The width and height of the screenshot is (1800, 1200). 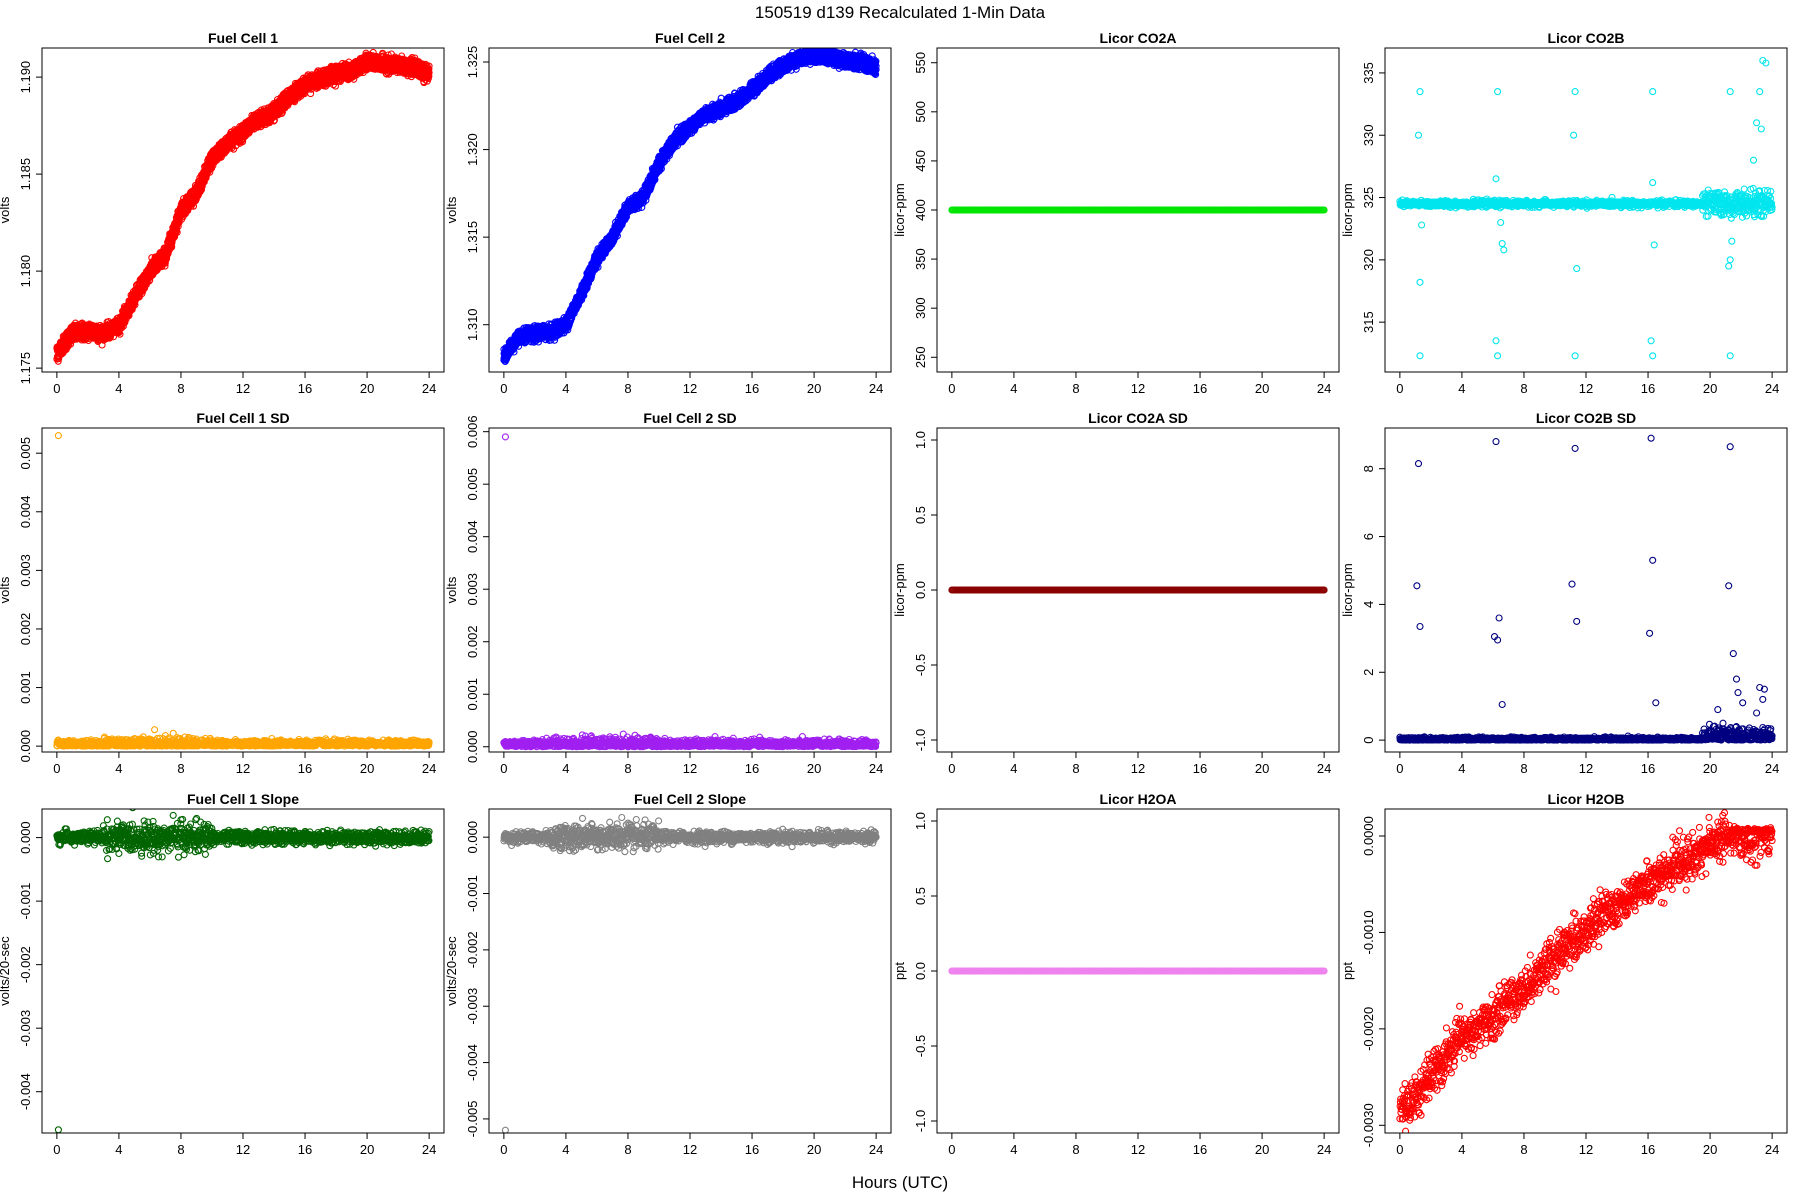 I want to click on y-tick-label: 1.175, so click(x=25, y=368).